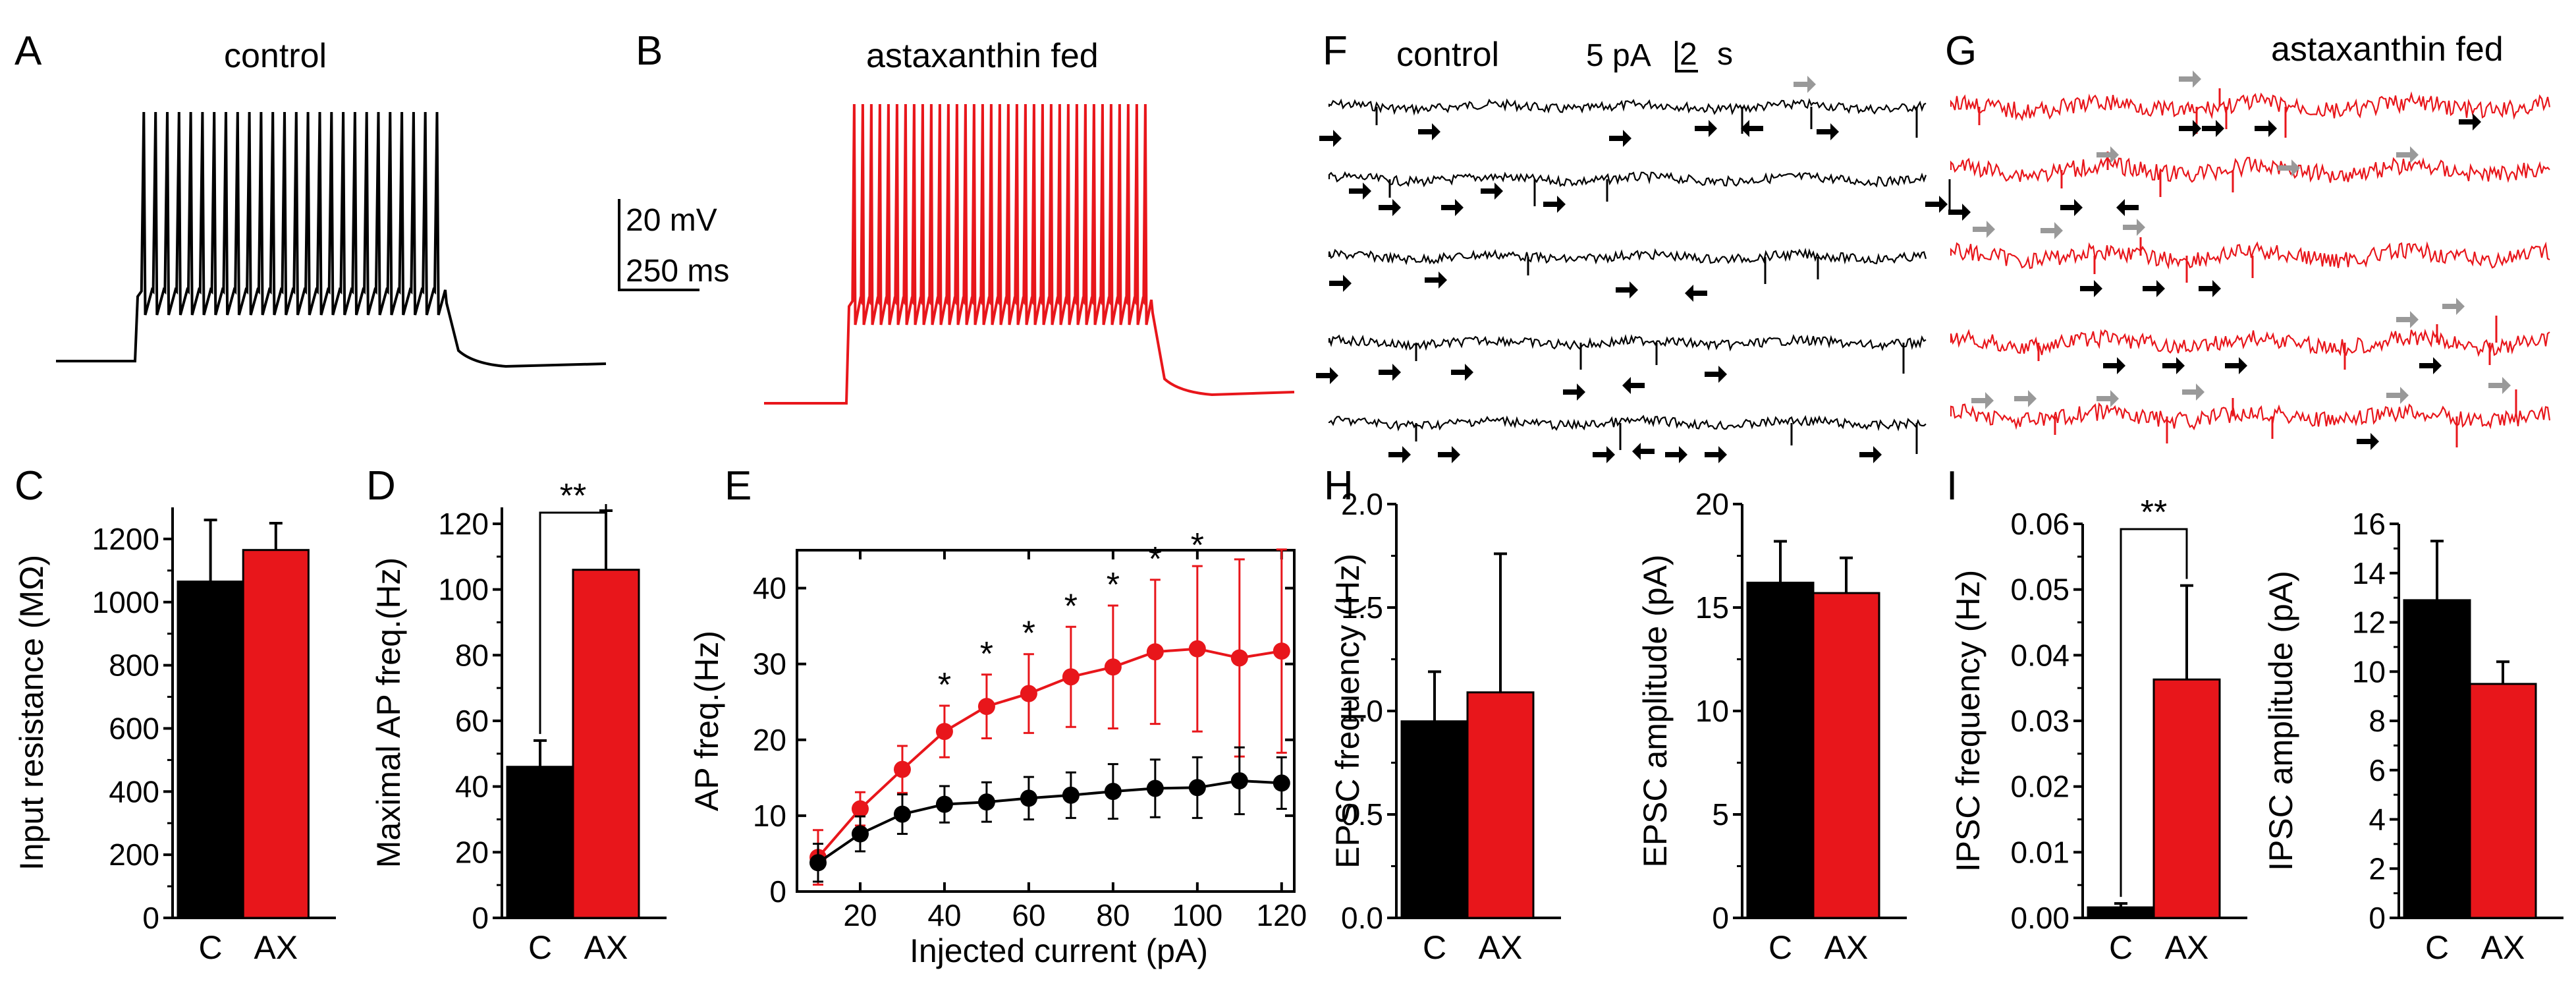 The image size is (2576, 993). I want to click on panel-g-title: astaxanthin fed, so click(2387, 49).